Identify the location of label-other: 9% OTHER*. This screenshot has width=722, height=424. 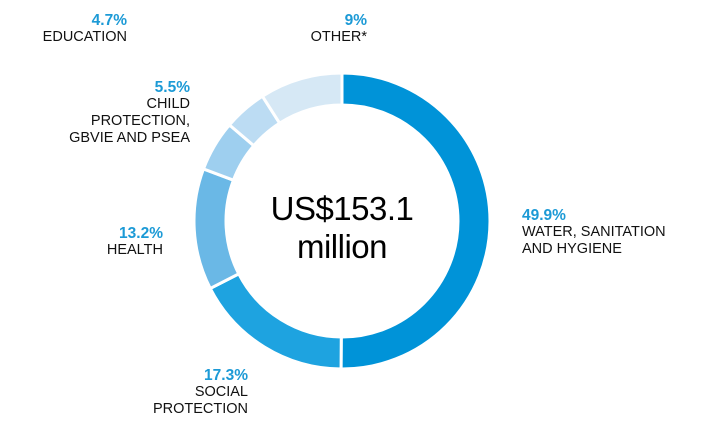
(339, 29).